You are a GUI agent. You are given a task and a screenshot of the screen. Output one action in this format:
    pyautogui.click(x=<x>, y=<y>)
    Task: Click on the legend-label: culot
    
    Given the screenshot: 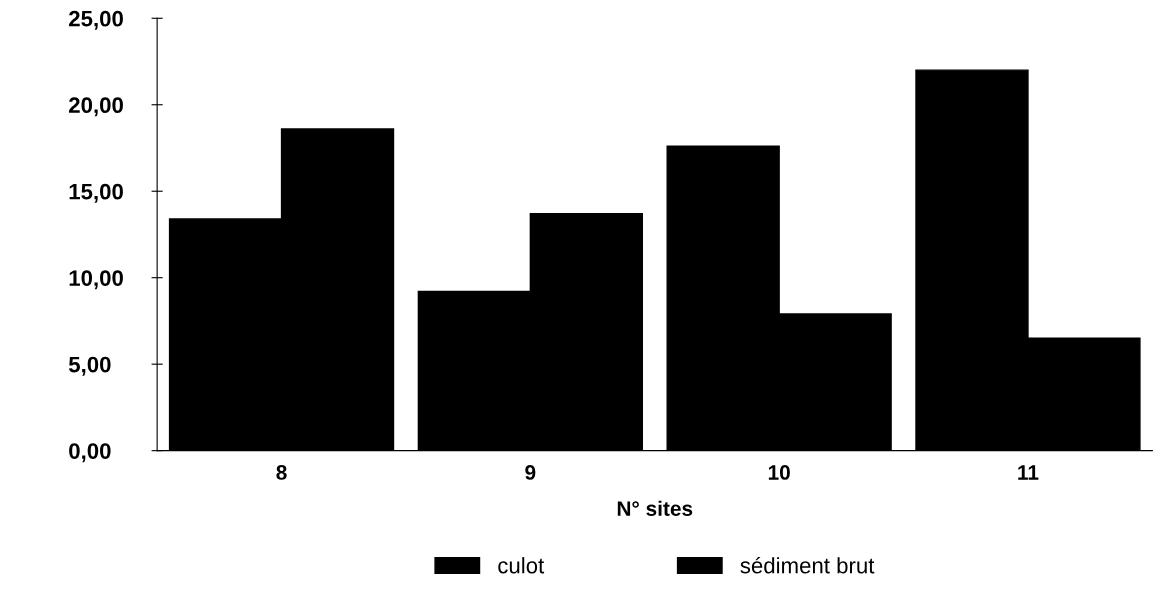 What is the action you would take?
    pyautogui.click(x=521, y=565)
    